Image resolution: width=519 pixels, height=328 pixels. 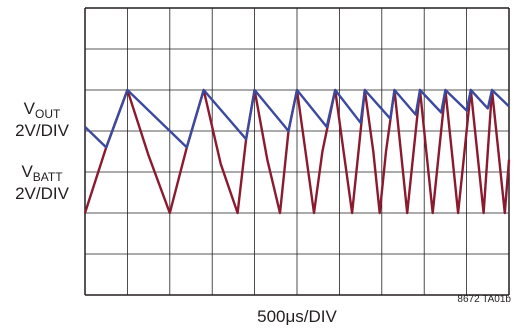 I want to click on figure-id: 8672 TA01b, so click(x=484, y=299).